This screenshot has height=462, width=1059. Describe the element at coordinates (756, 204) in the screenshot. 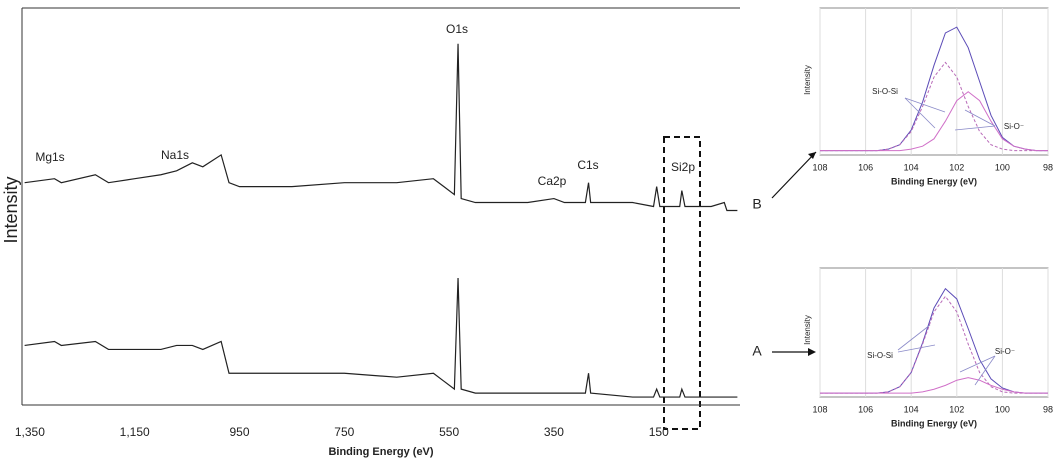

I see `series-label: B` at that location.